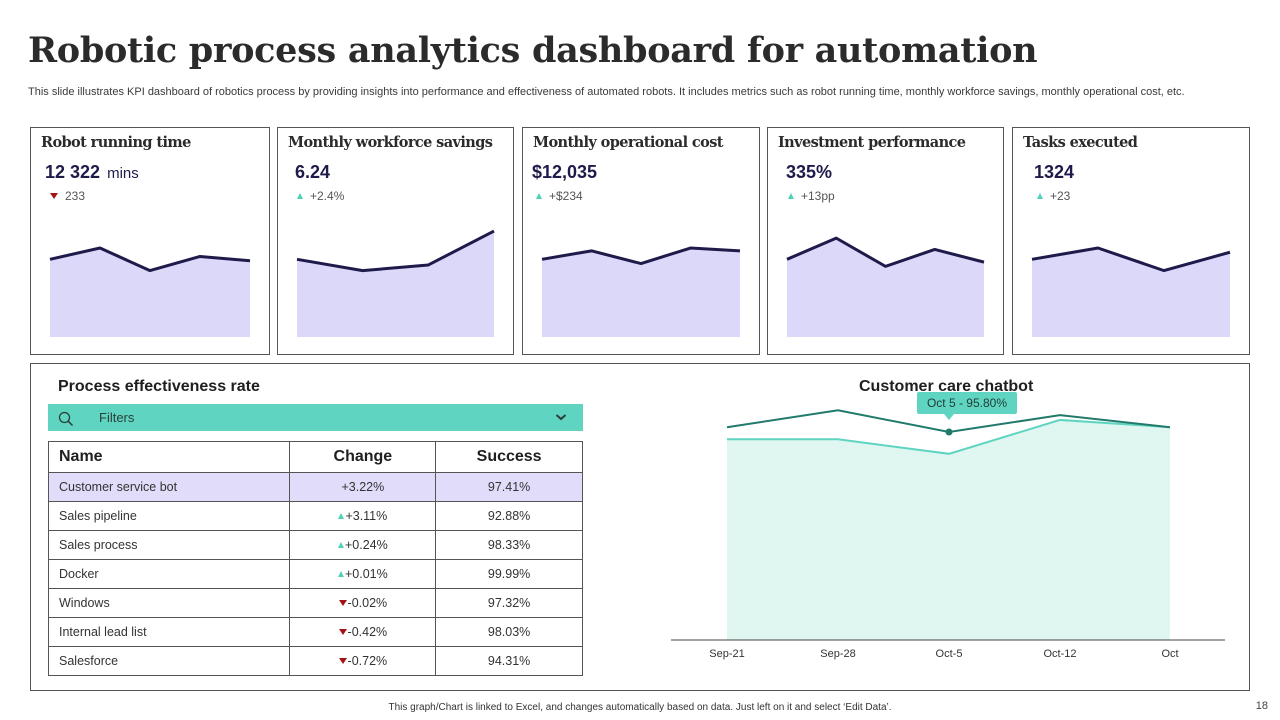 This screenshot has height=720, width=1280. I want to click on kpi-title: Tasks executed, so click(1080, 142).